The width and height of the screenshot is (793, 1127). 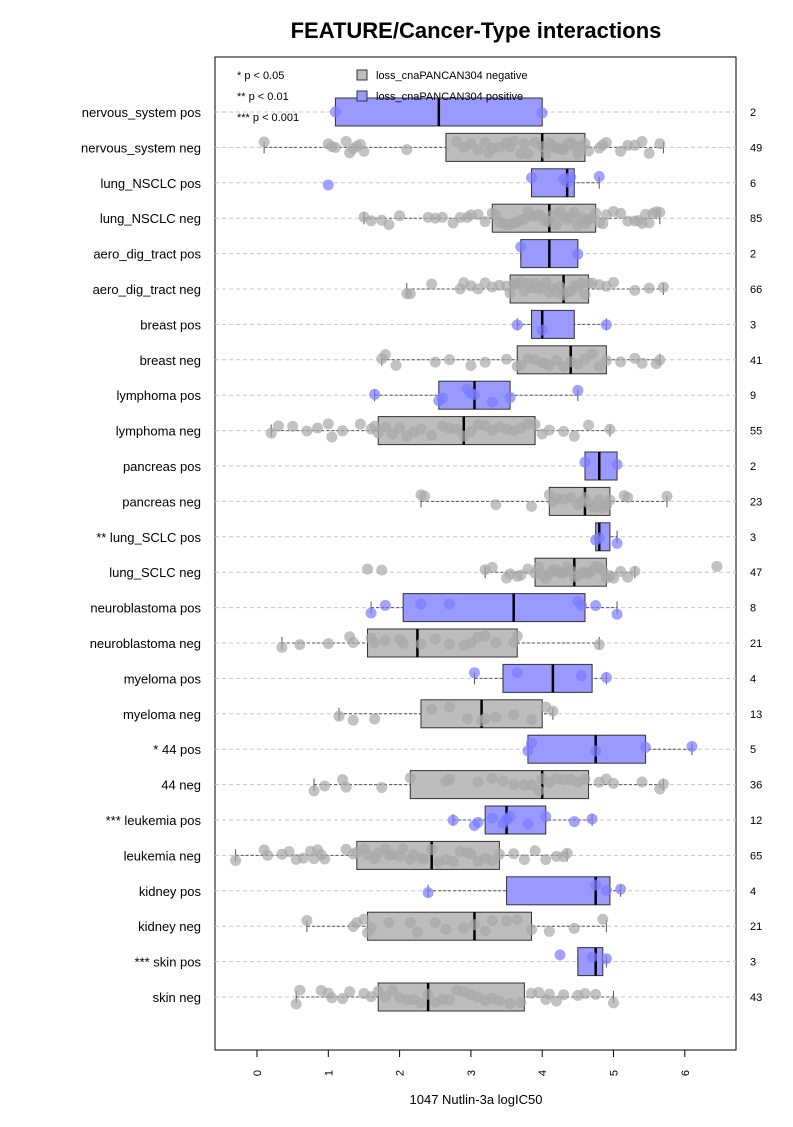 What do you see at coordinates (142, 112) in the screenshot?
I see `group-label: nervous_system pos` at bounding box center [142, 112].